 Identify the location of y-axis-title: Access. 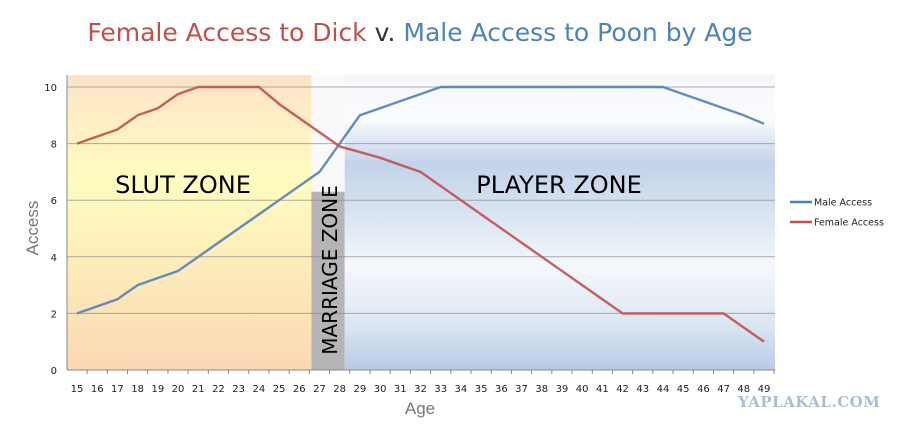
(32, 228).